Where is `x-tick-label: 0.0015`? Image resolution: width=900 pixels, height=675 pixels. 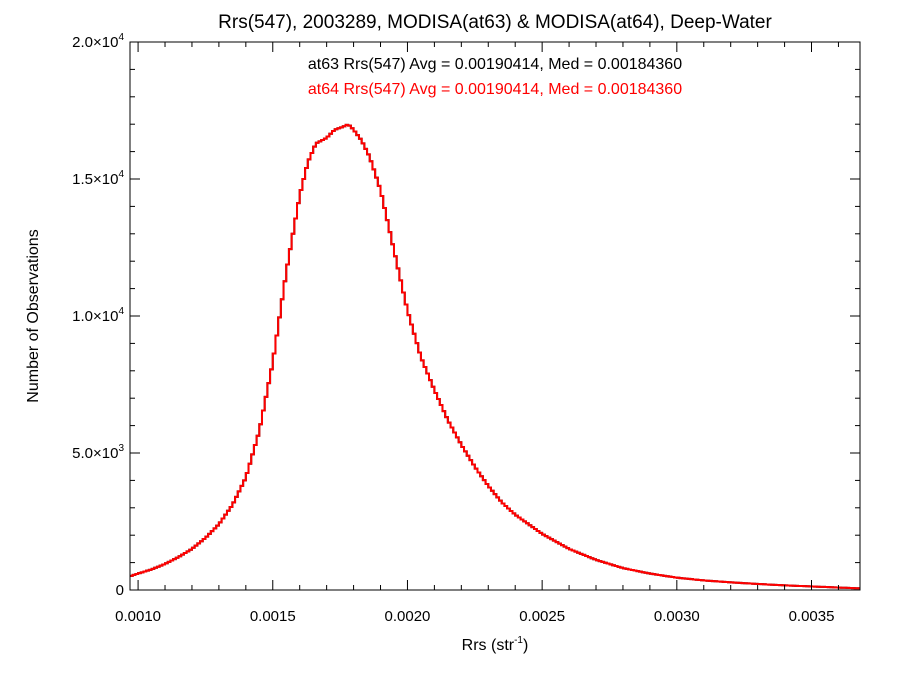
x-tick-label: 0.0015 is located at coordinates (273, 616).